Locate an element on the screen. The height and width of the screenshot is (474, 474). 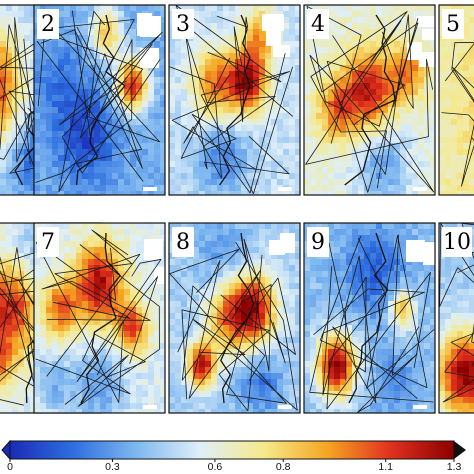
colorbar-tick-label: 0.8 is located at coordinates (283, 467).